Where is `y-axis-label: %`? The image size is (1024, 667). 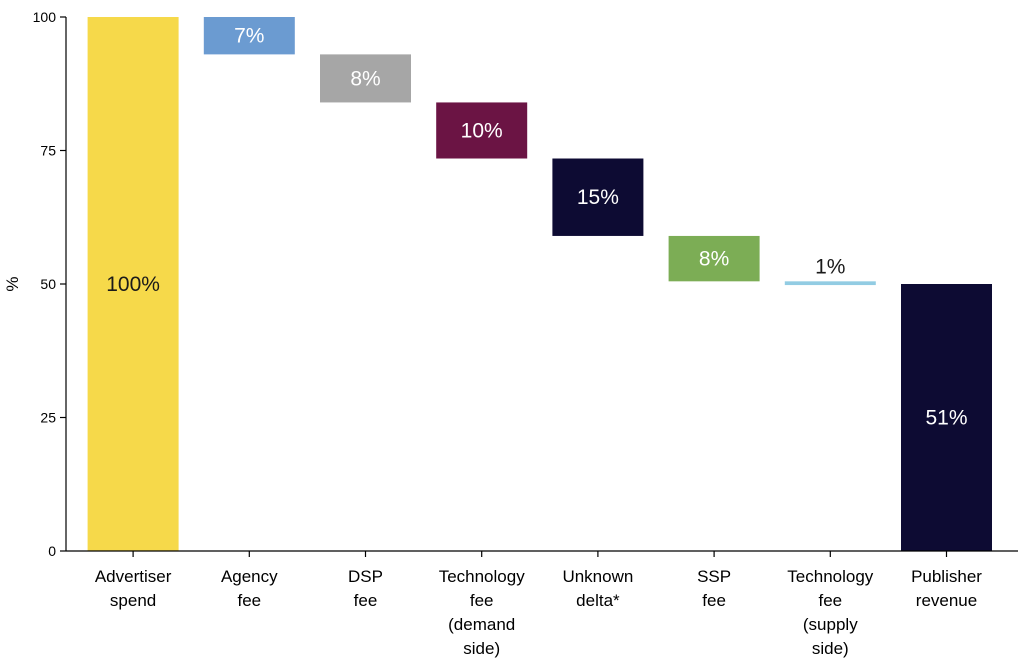 y-axis-label: % is located at coordinates (12, 283).